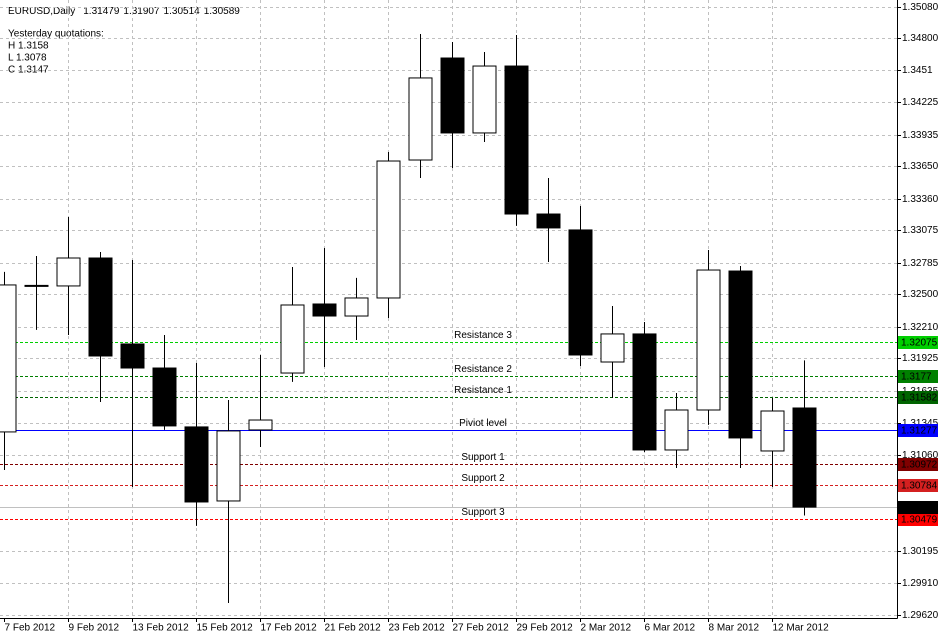 Image resolution: width=943 pixels, height=635 pixels. I want to click on y-tick-label: 1.32210, so click(920, 327).